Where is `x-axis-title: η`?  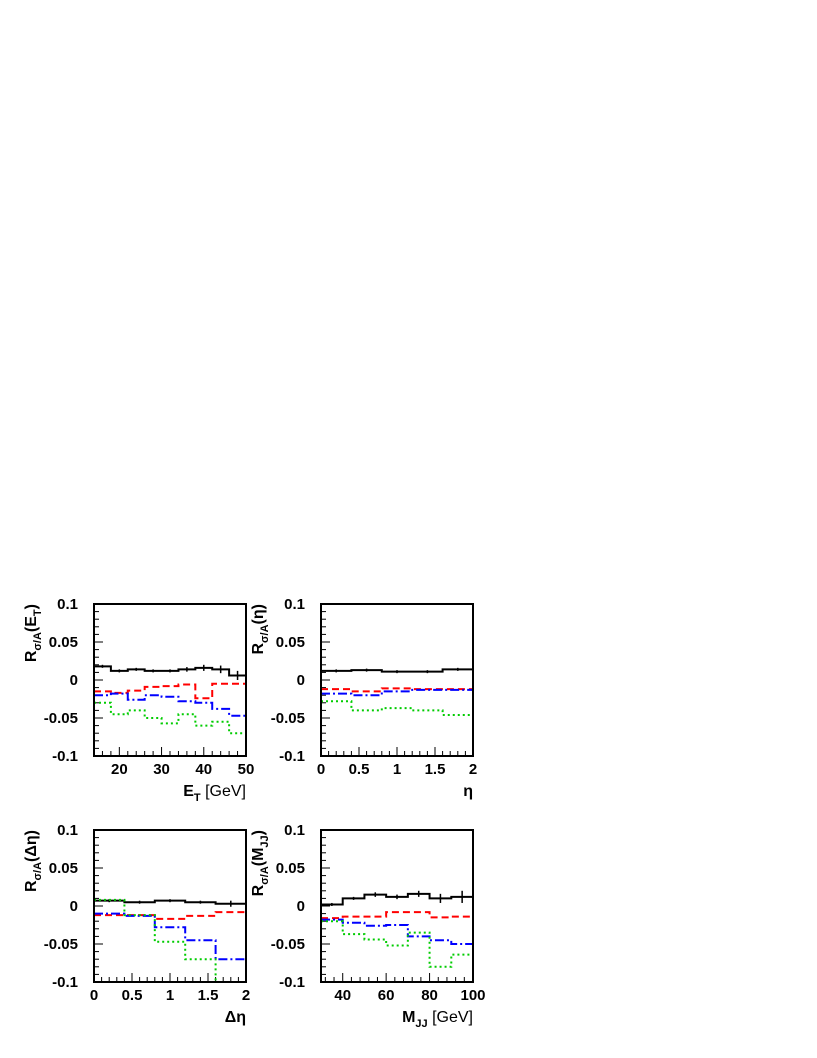 x-axis-title: η is located at coordinates (468, 791).